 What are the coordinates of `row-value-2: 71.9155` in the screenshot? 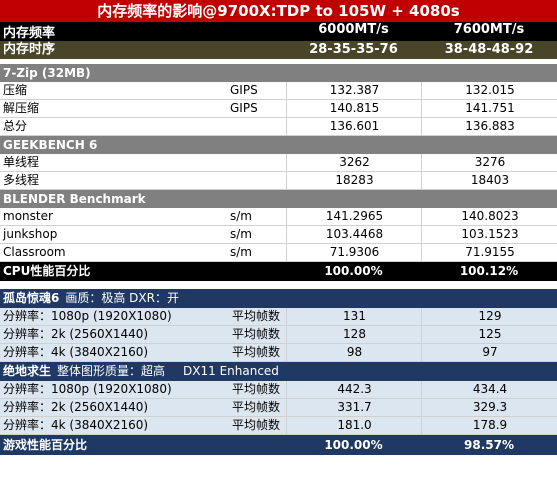 It's located at (489, 252).